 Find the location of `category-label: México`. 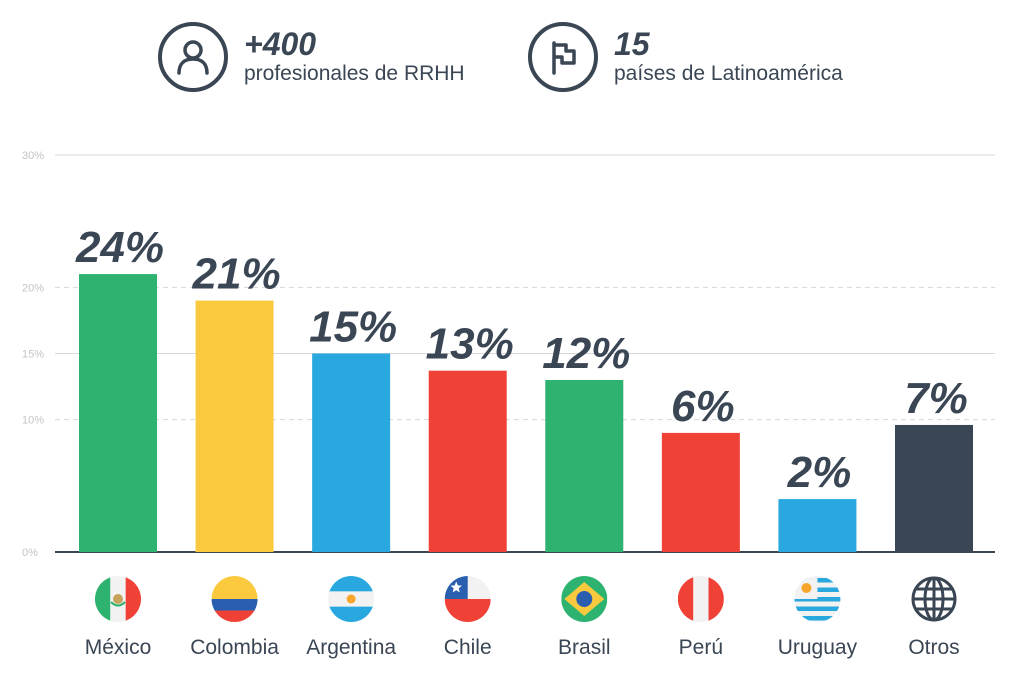

category-label: México is located at coordinates (118, 647).